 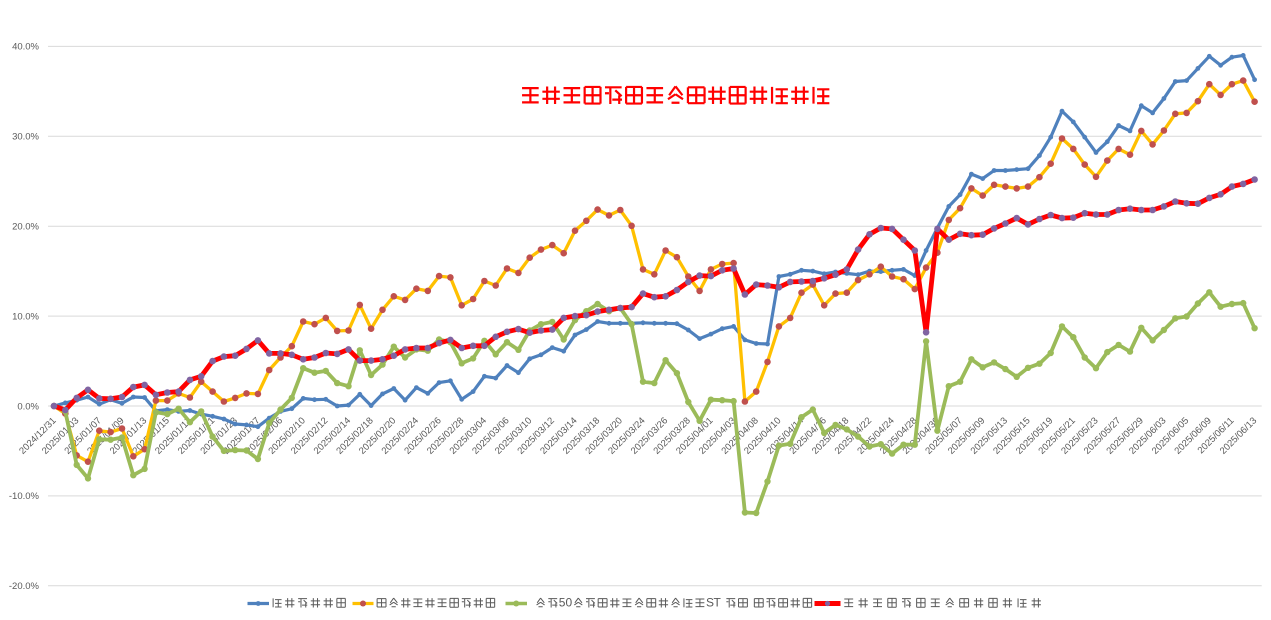 What do you see at coordinates (718, 603) in the screenshot?
I see `svg-text: T` at bounding box center [718, 603].